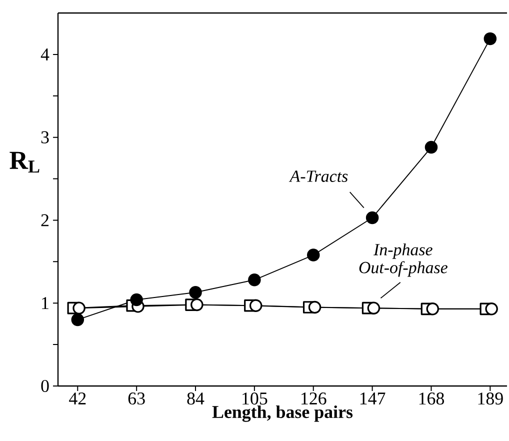  Describe the element at coordinates (25, 162) in the screenshot. I see `y-axis-title: R$_{L}$` at that location.